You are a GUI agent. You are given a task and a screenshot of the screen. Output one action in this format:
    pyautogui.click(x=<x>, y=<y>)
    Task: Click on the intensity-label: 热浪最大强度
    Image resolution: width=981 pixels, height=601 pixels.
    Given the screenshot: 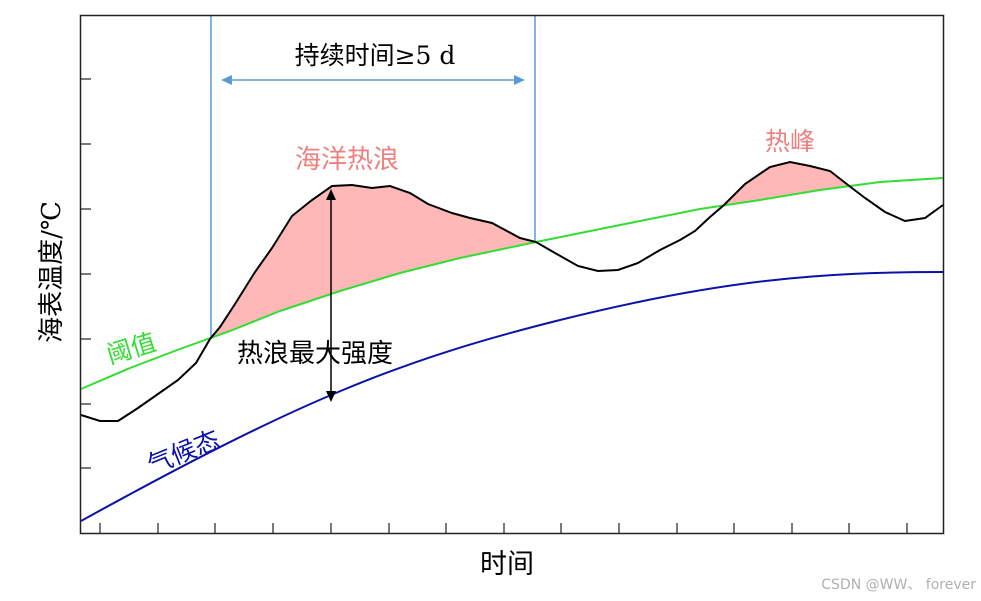 What is the action you would take?
    pyautogui.click(x=315, y=354)
    